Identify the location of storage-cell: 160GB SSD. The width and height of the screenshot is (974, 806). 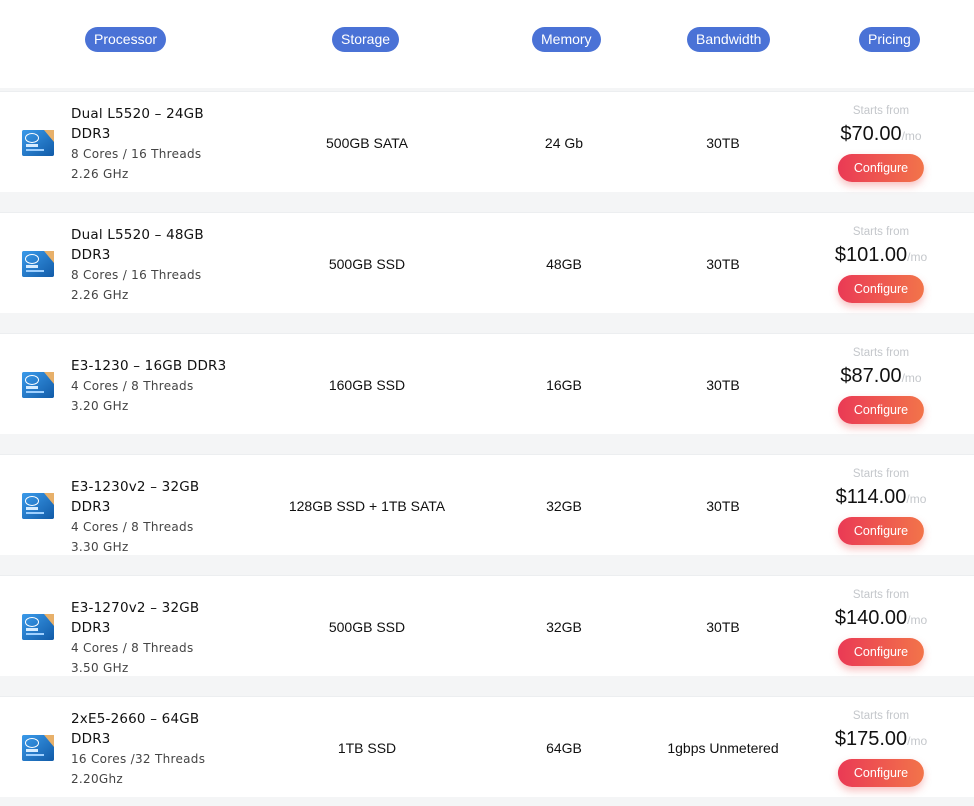
(367, 384).